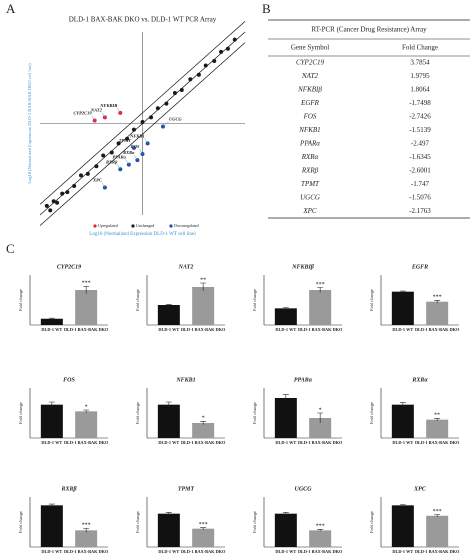  I want to click on table-header: Fold Change, so click(420, 48).